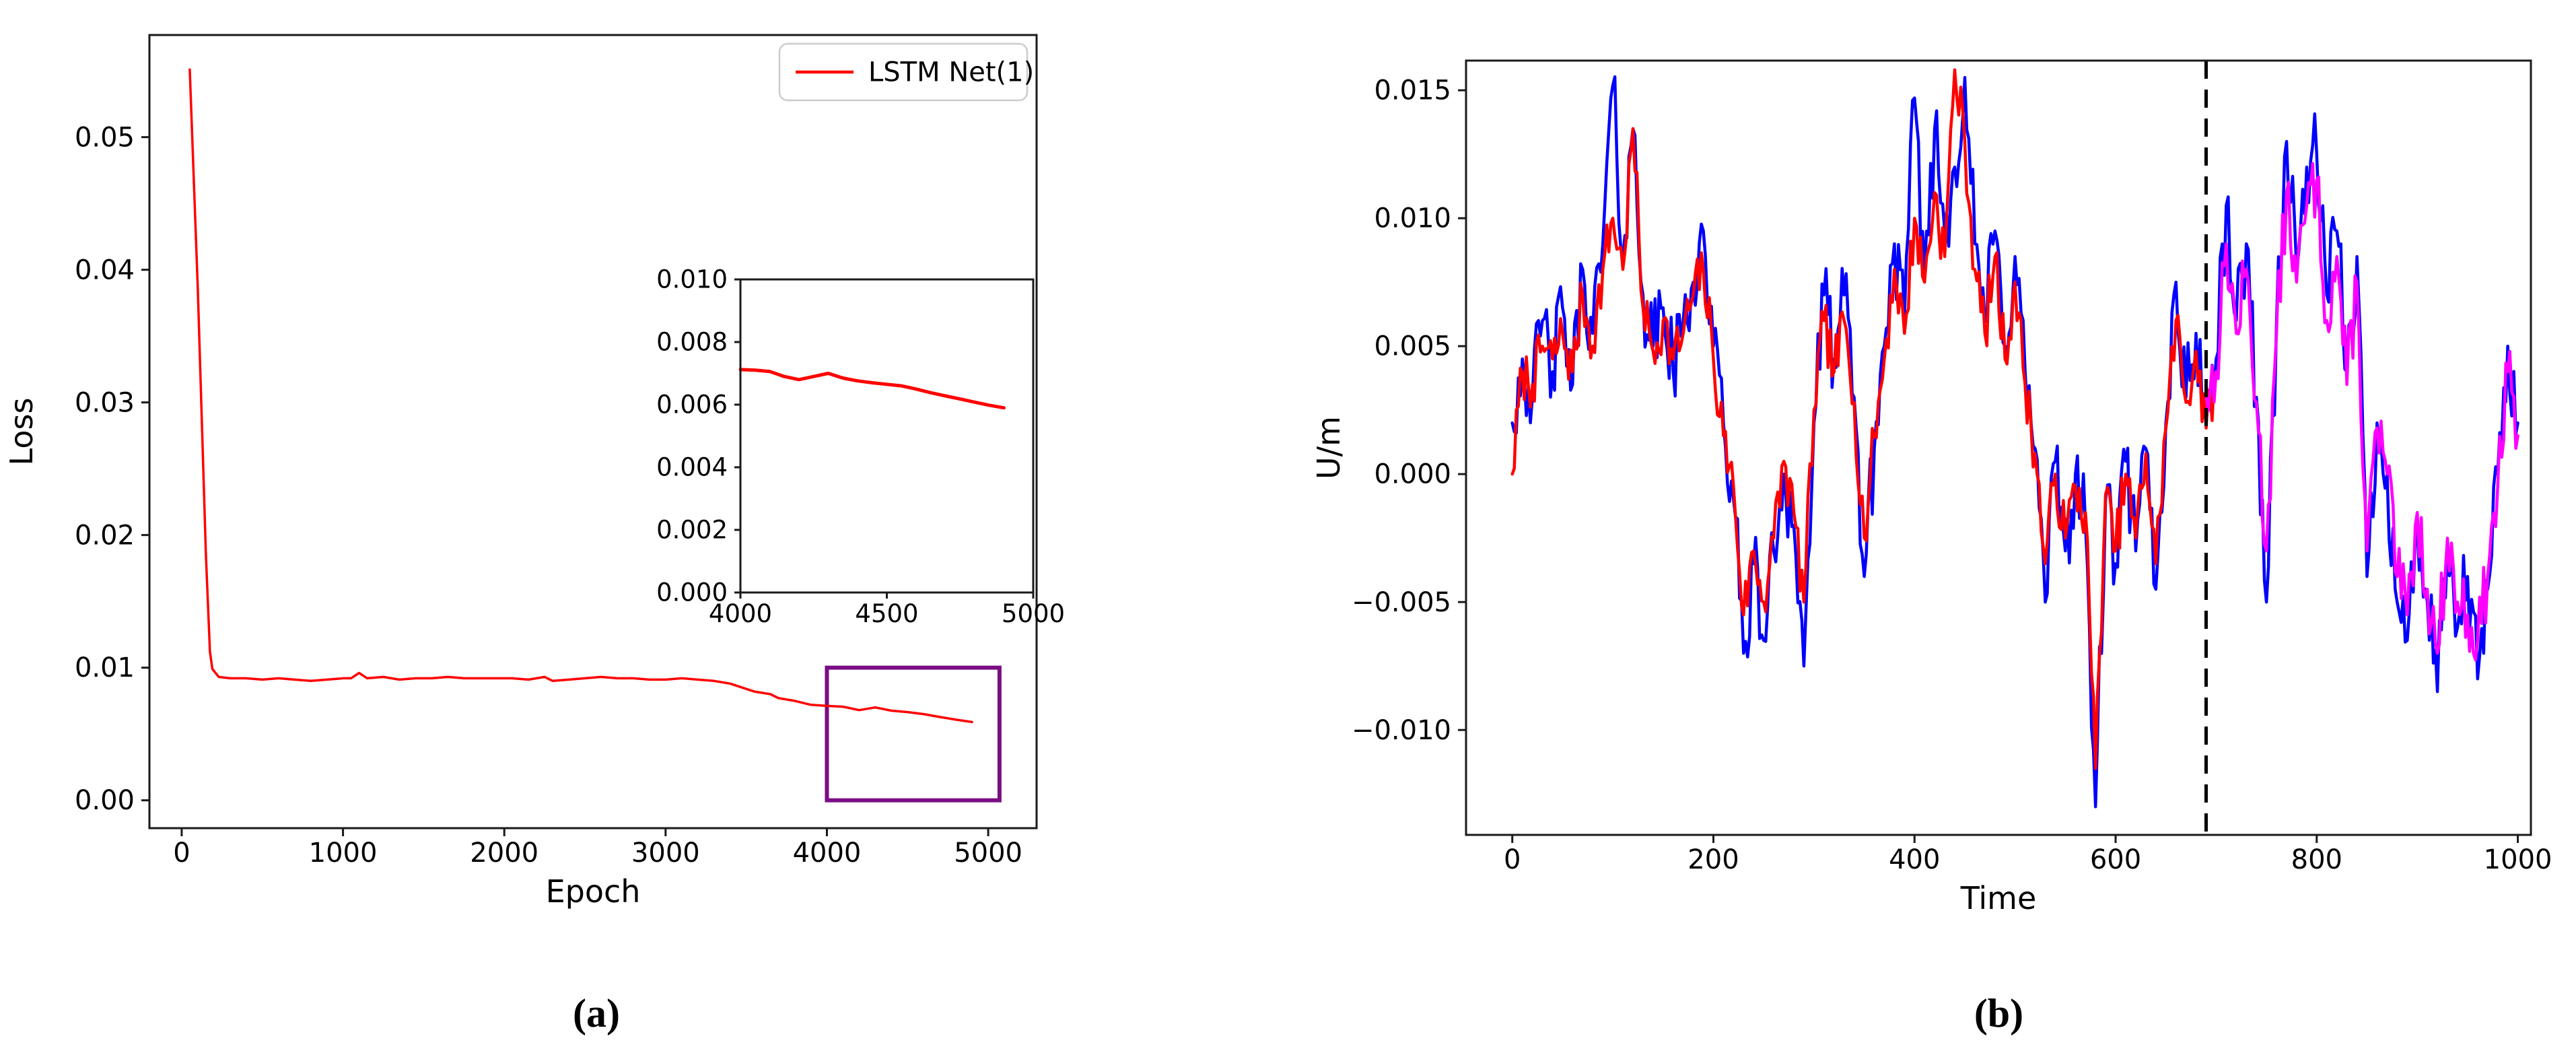 This screenshot has height=1049, width=2576. What do you see at coordinates (1412, 347) in the screenshot?
I see `y-tick-label: 0.005` at bounding box center [1412, 347].